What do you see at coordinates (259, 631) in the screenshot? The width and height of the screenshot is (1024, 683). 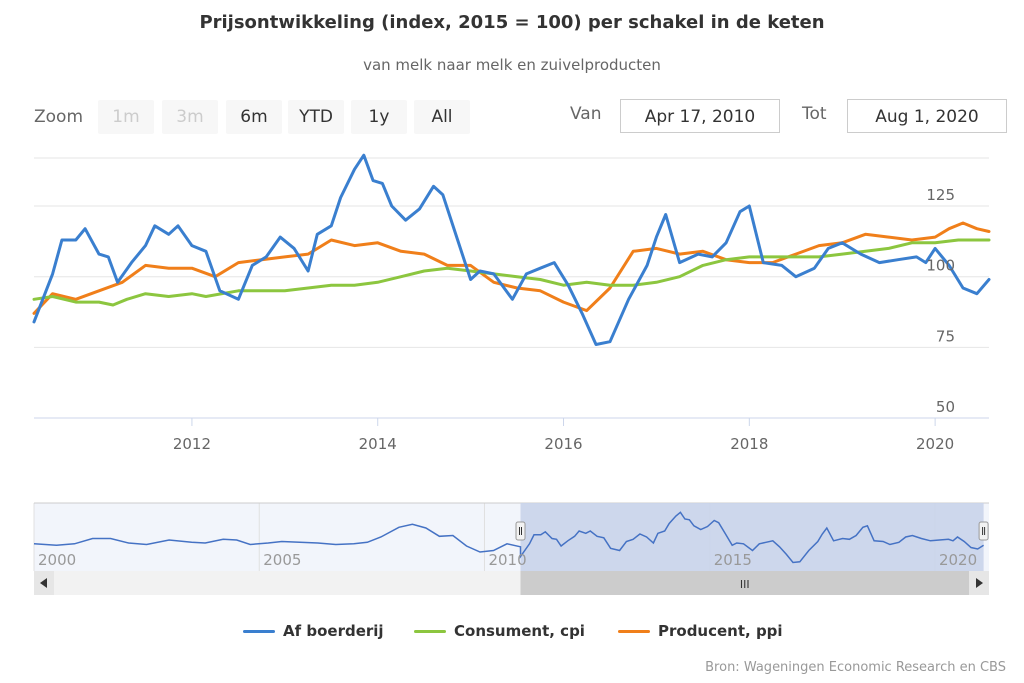 I see `legend-swatch-blue` at bounding box center [259, 631].